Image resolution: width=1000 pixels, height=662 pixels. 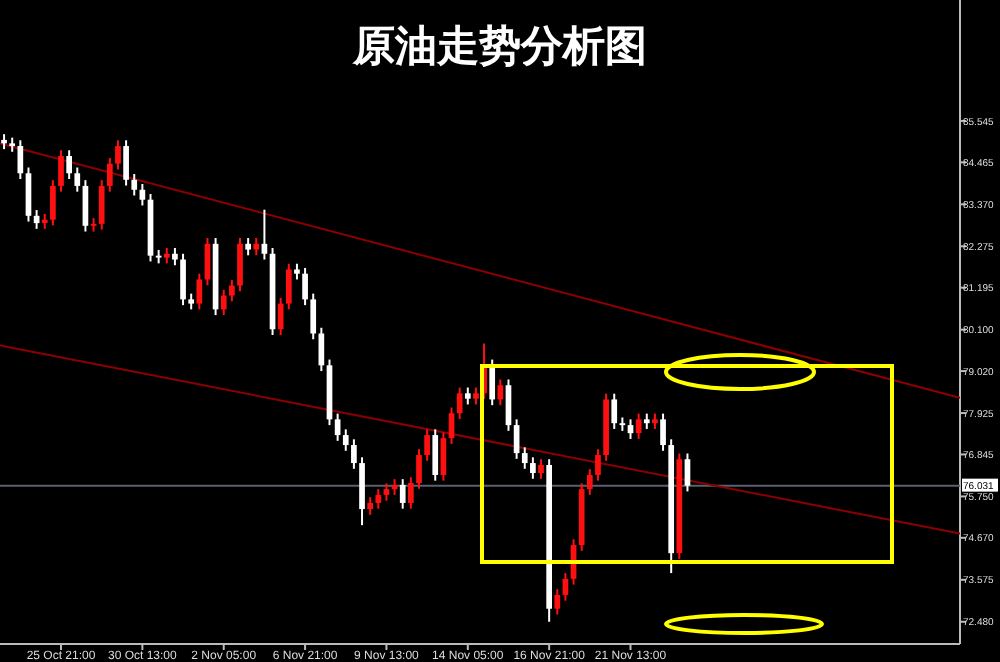 I want to click on text: 原油走势分析图, so click(x=499, y=45).